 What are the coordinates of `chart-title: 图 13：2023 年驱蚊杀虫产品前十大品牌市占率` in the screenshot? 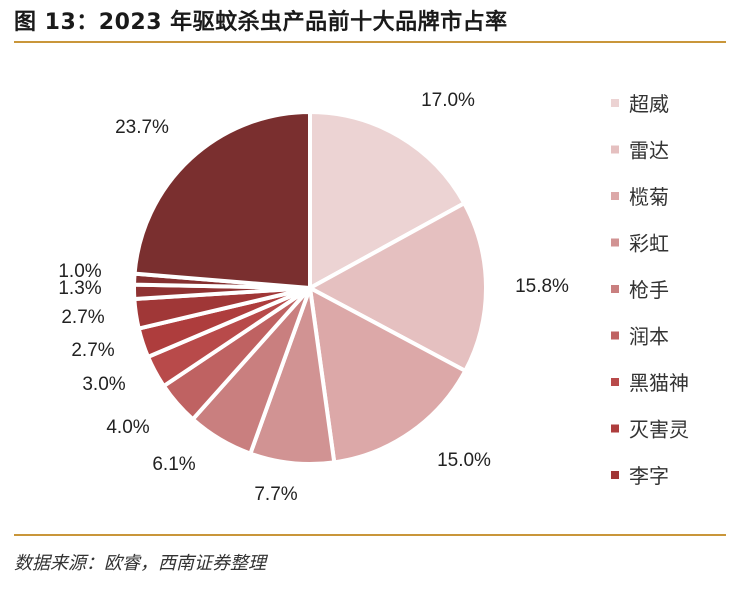 It's located at (261, 22).